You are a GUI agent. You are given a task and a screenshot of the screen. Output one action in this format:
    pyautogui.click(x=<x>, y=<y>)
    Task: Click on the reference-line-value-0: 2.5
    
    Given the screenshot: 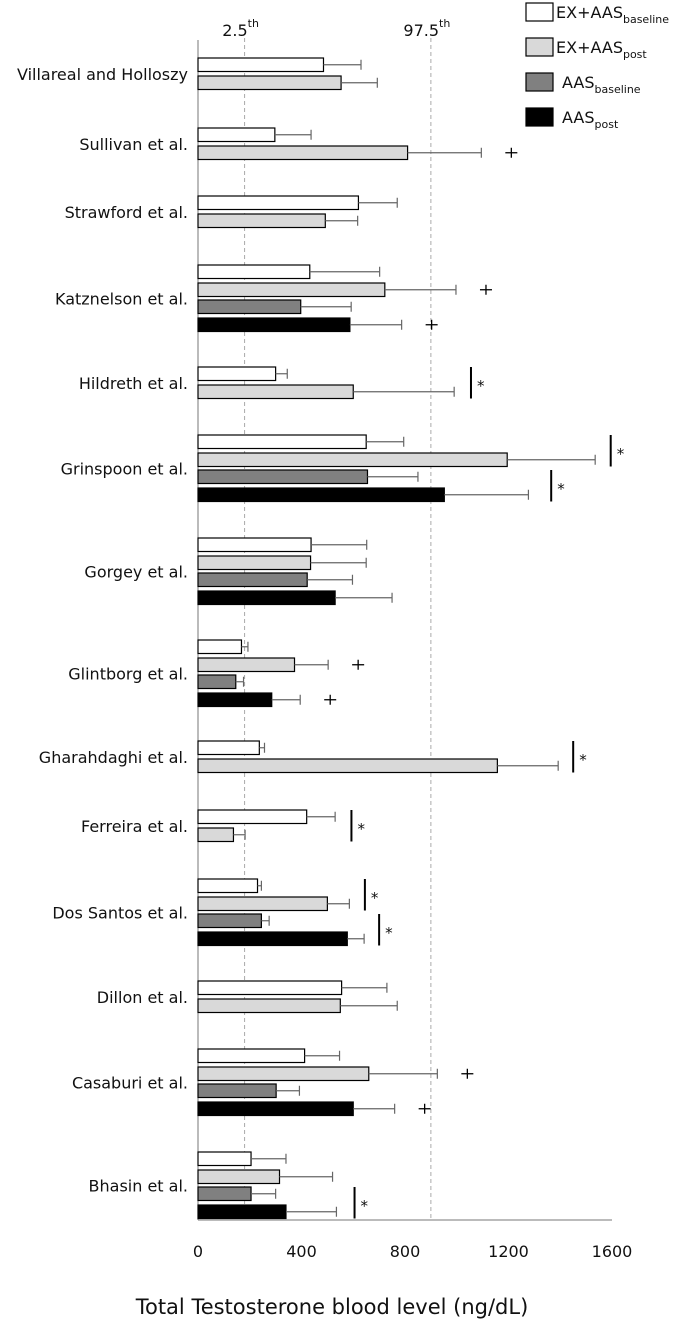 What is the action you would take?
    pyautogui.click(x=234, y=30)
    